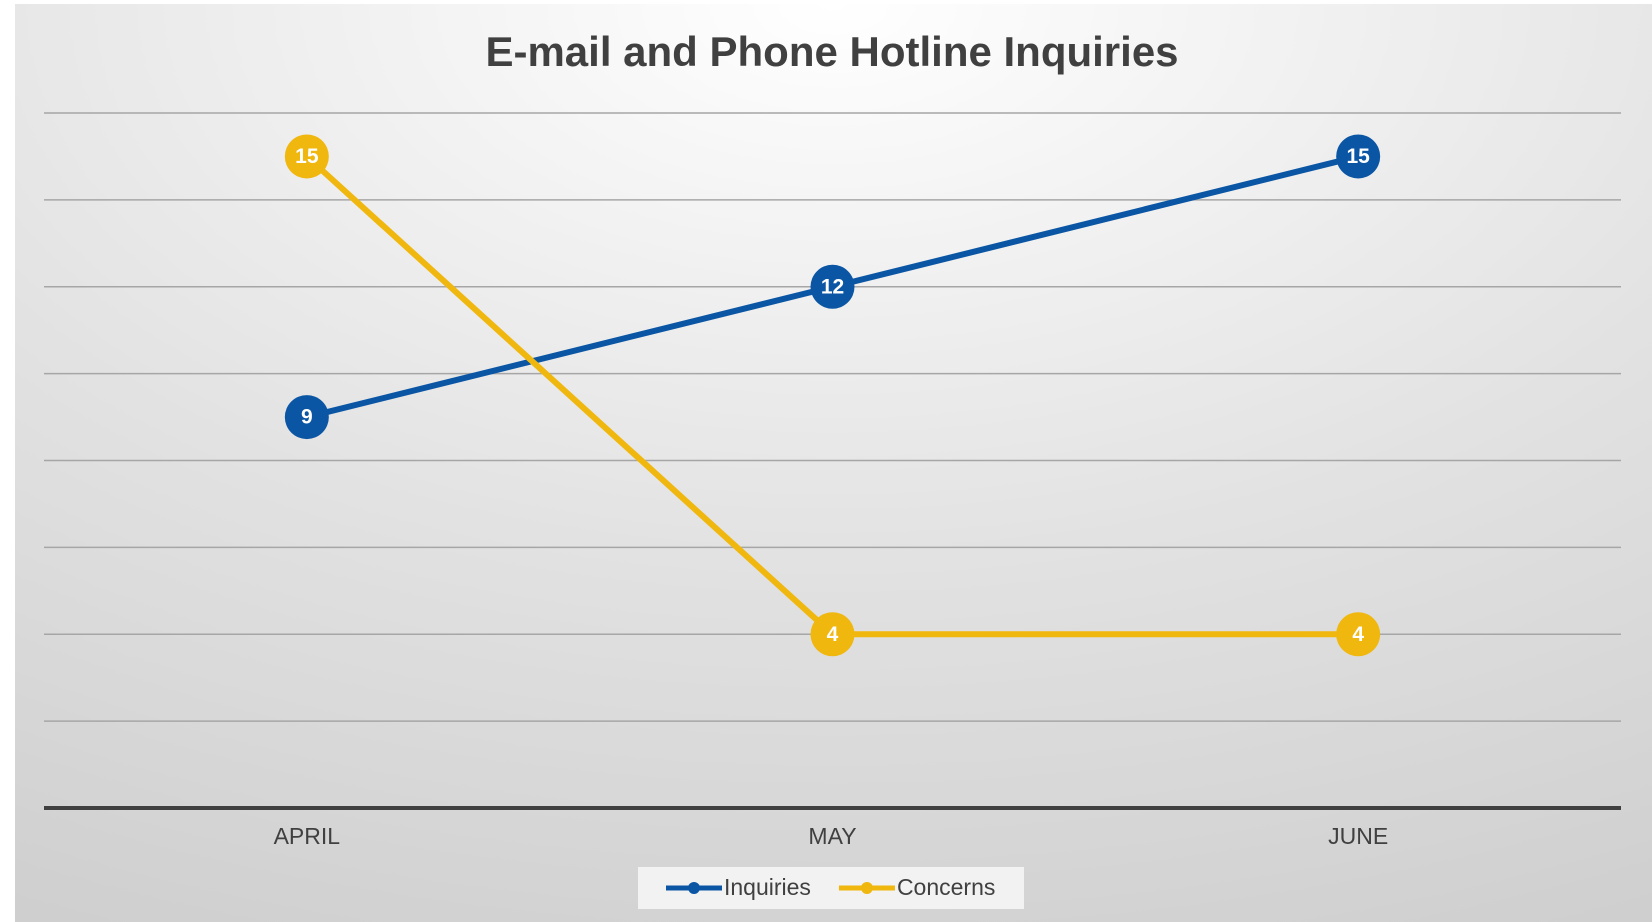 The width and height of the screenshot is (1652, 922). Describe the element at coordinates (946, 887) in the screenshot. I see `legend-label: Concerns` at that location.